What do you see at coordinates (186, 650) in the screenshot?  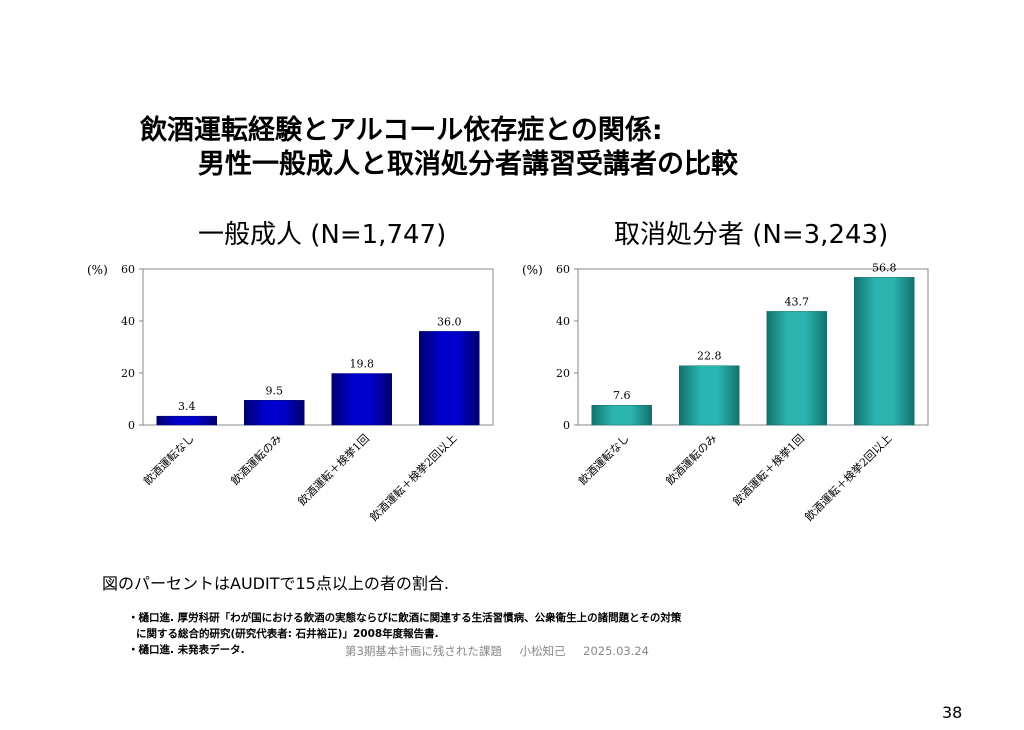 I see `reference-2: ・樋口進. 未発表データ.` at bounding box center [186, 650].